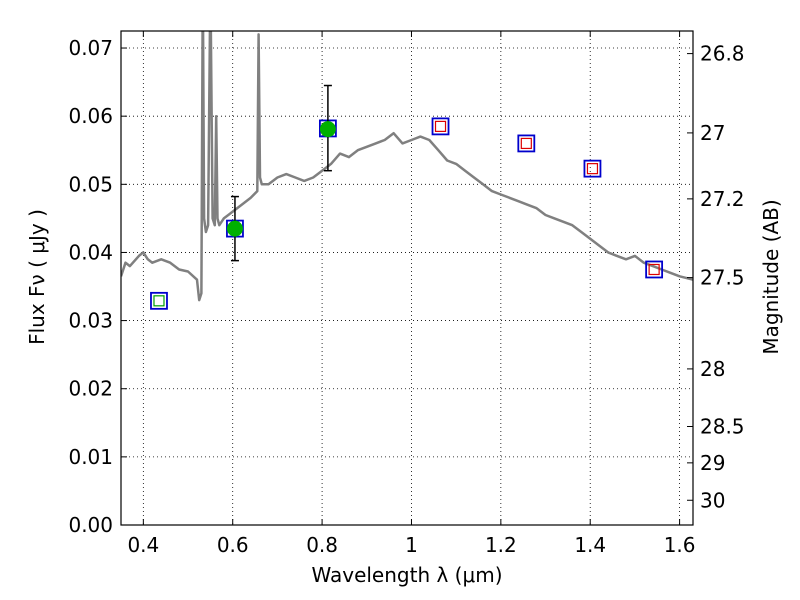 Image resolution: width=800 pixels, height=600 pixels. Describe the element at coordinates (322, 545) in the screenshot. I see `x-tick-label: 0.8` at that location.